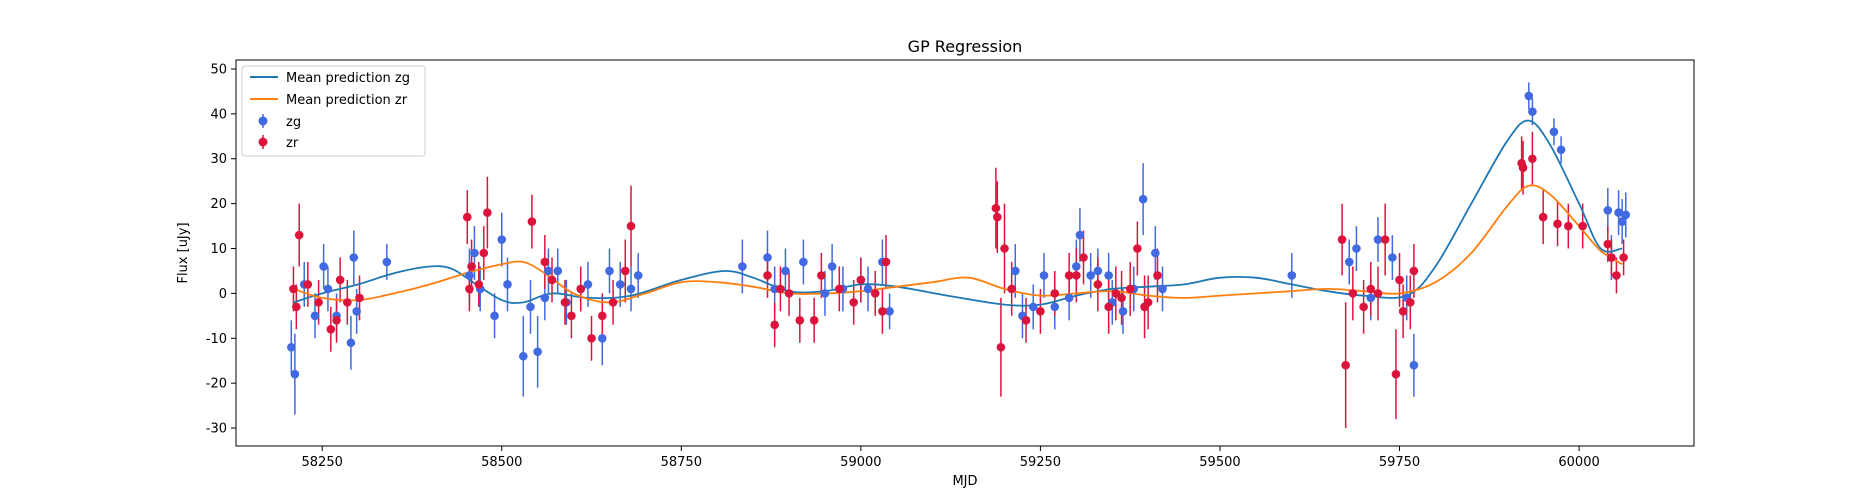 The width and height of the screenshot is (1875, 500). Describe the element at coordinates (216, 384) in the screenshot. I see `y-tick-label: -20` at that location.